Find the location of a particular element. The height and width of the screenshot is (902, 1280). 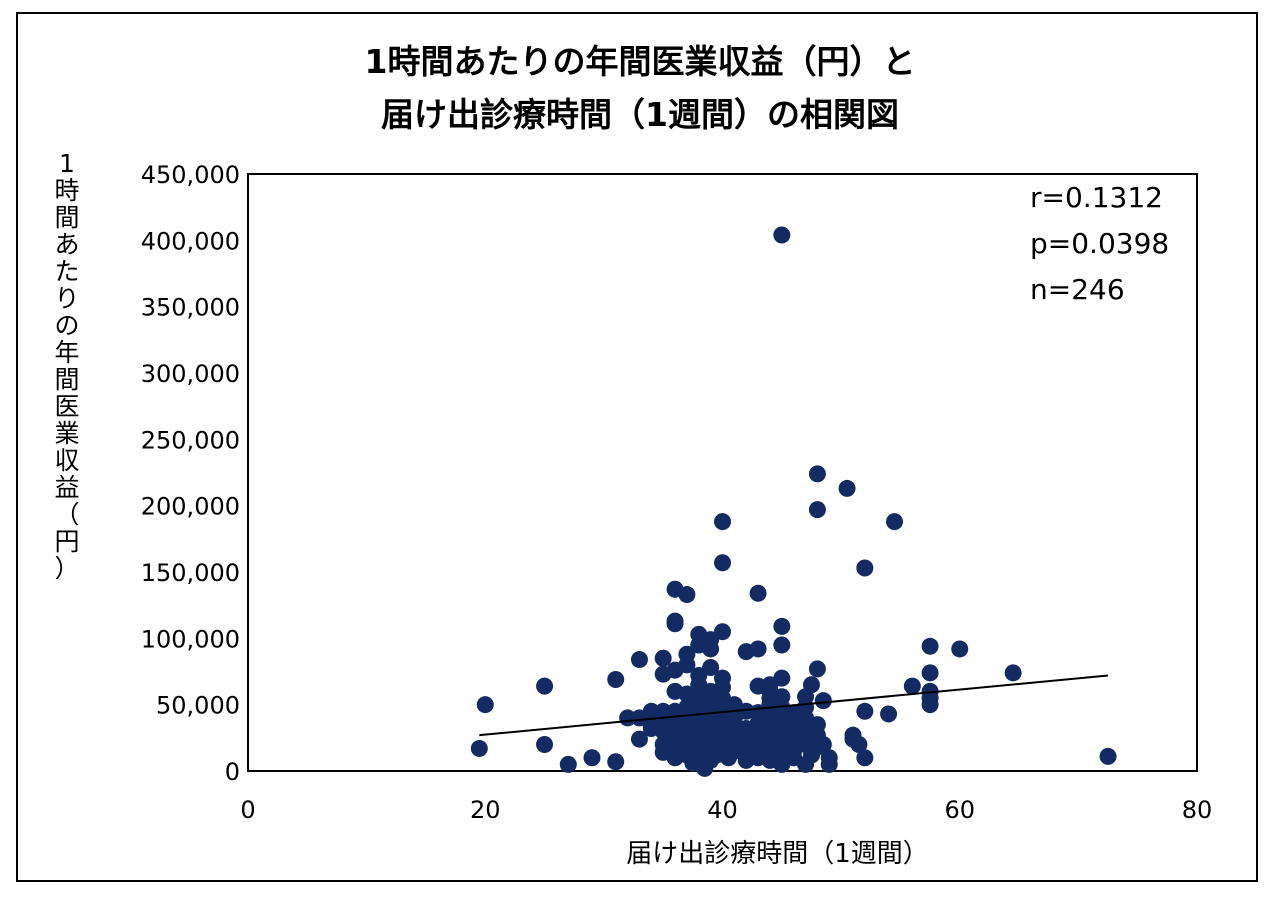

y-axis-label-char: （ is located at coordinates (67, 514).